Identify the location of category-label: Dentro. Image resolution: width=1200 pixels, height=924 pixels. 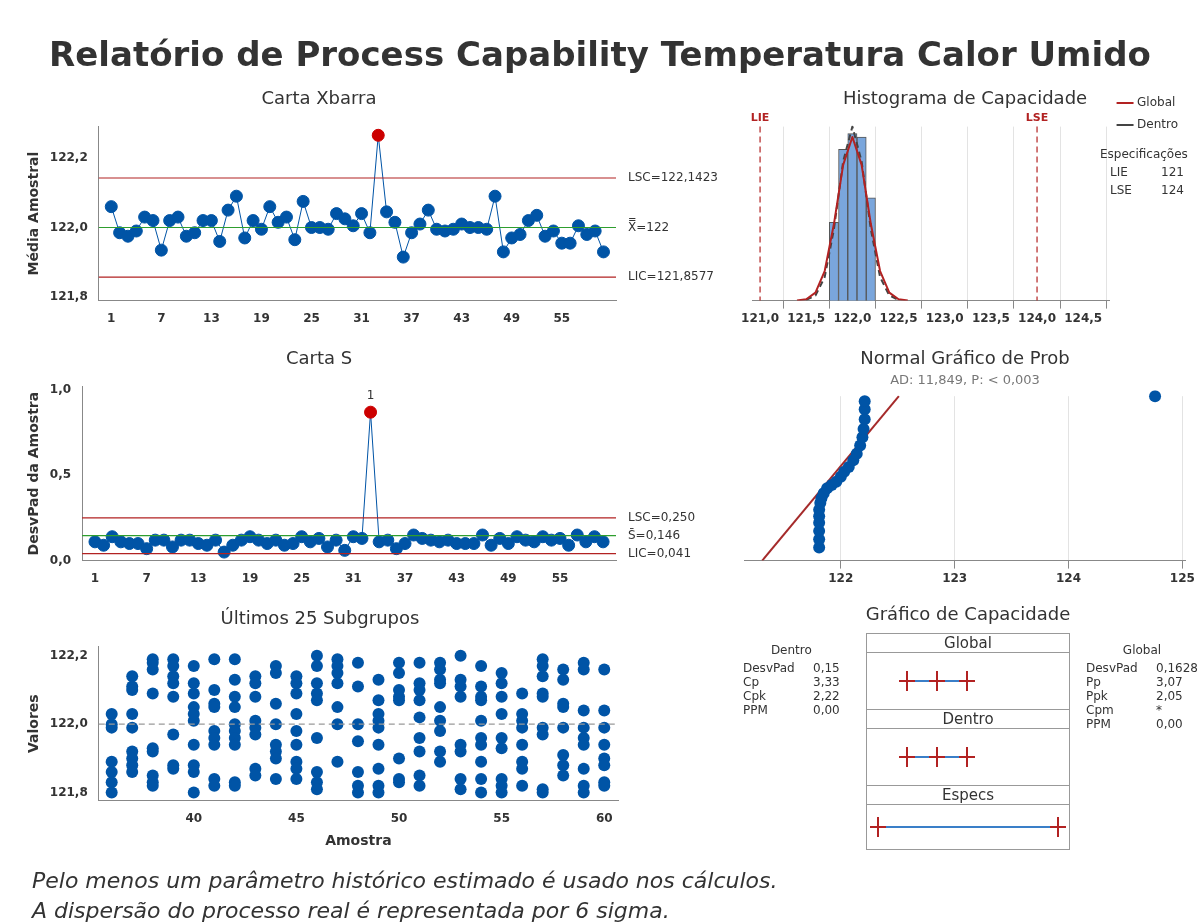
(968, 719).